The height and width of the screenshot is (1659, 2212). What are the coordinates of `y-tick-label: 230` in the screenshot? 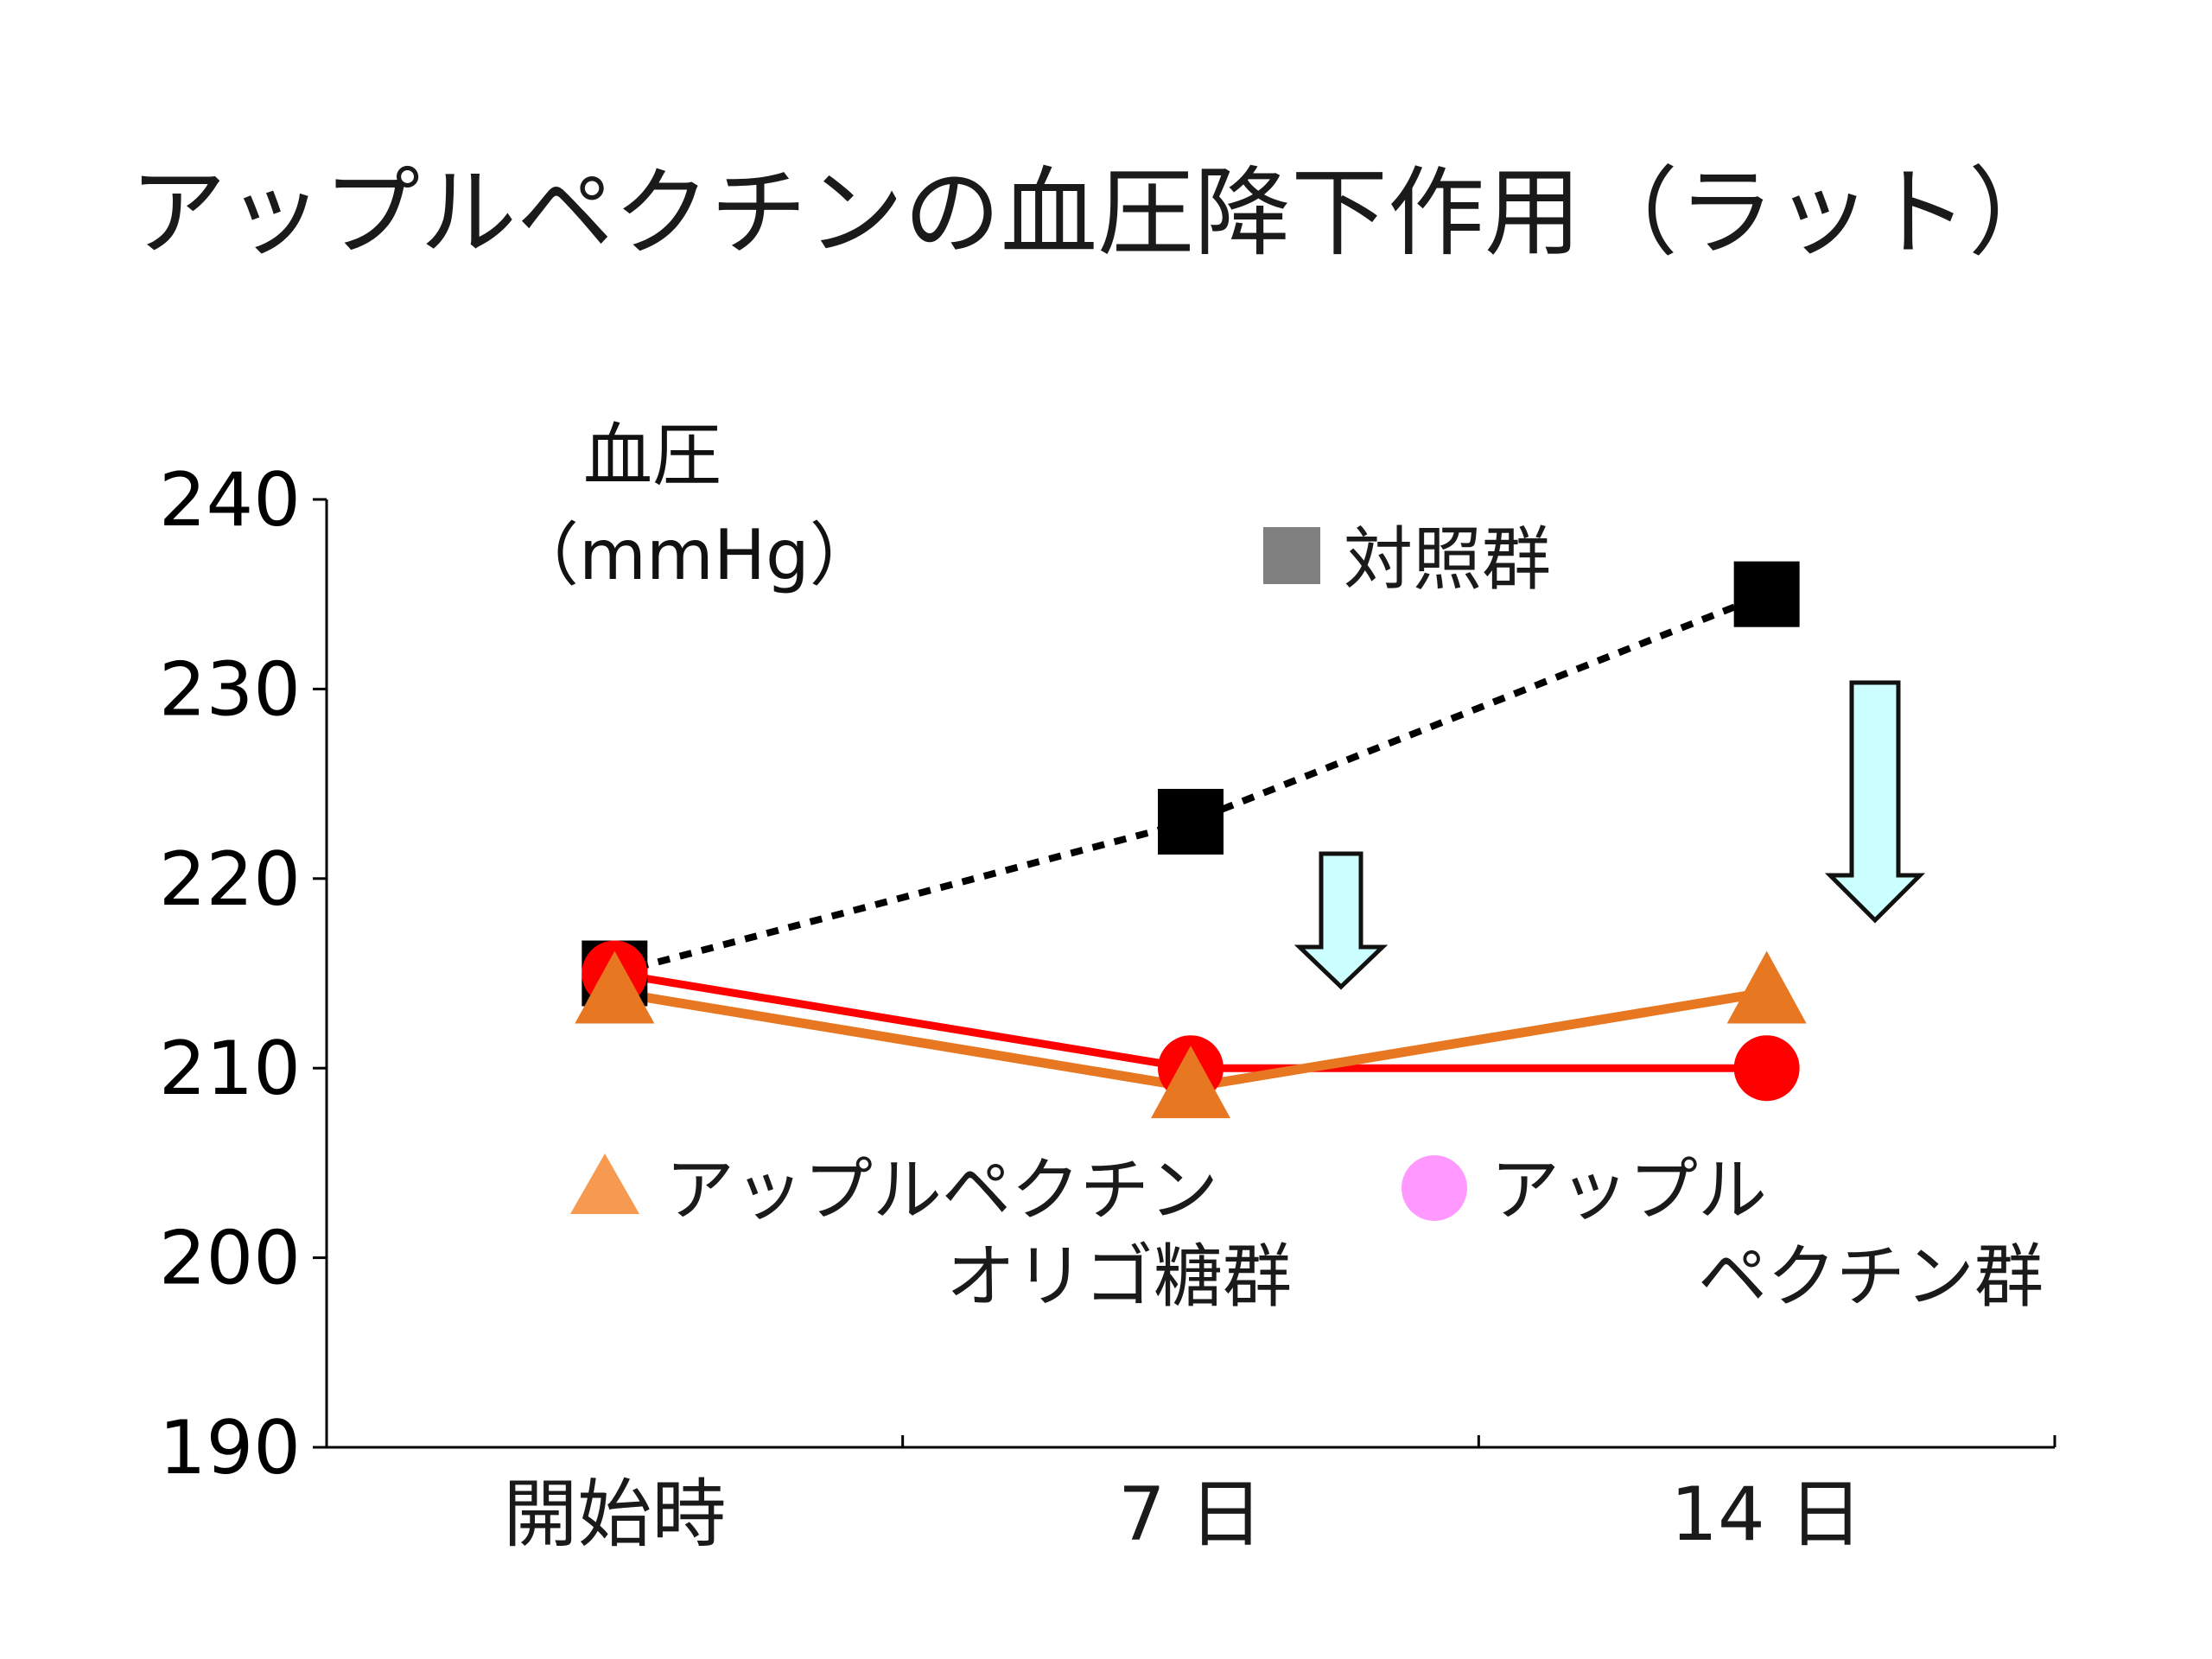 It's located at (230, 689).